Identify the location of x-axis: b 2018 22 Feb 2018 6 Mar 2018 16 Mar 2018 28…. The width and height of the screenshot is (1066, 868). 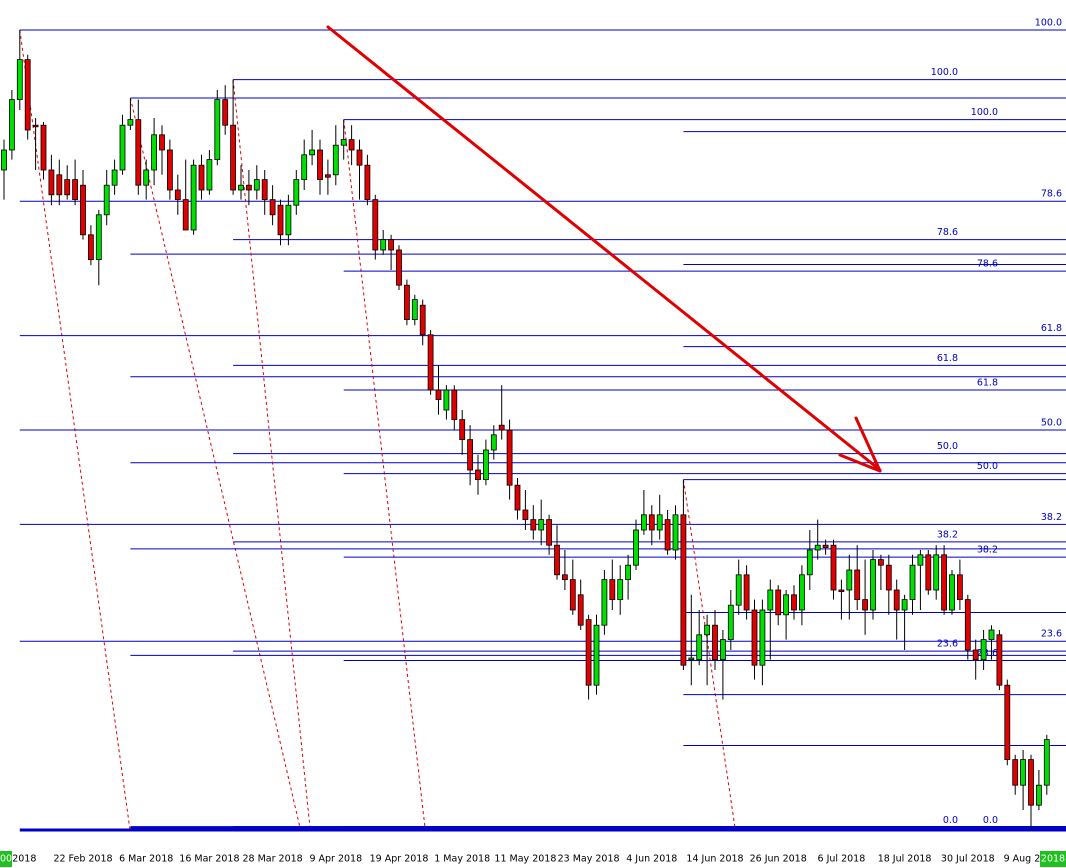
(533, 858).